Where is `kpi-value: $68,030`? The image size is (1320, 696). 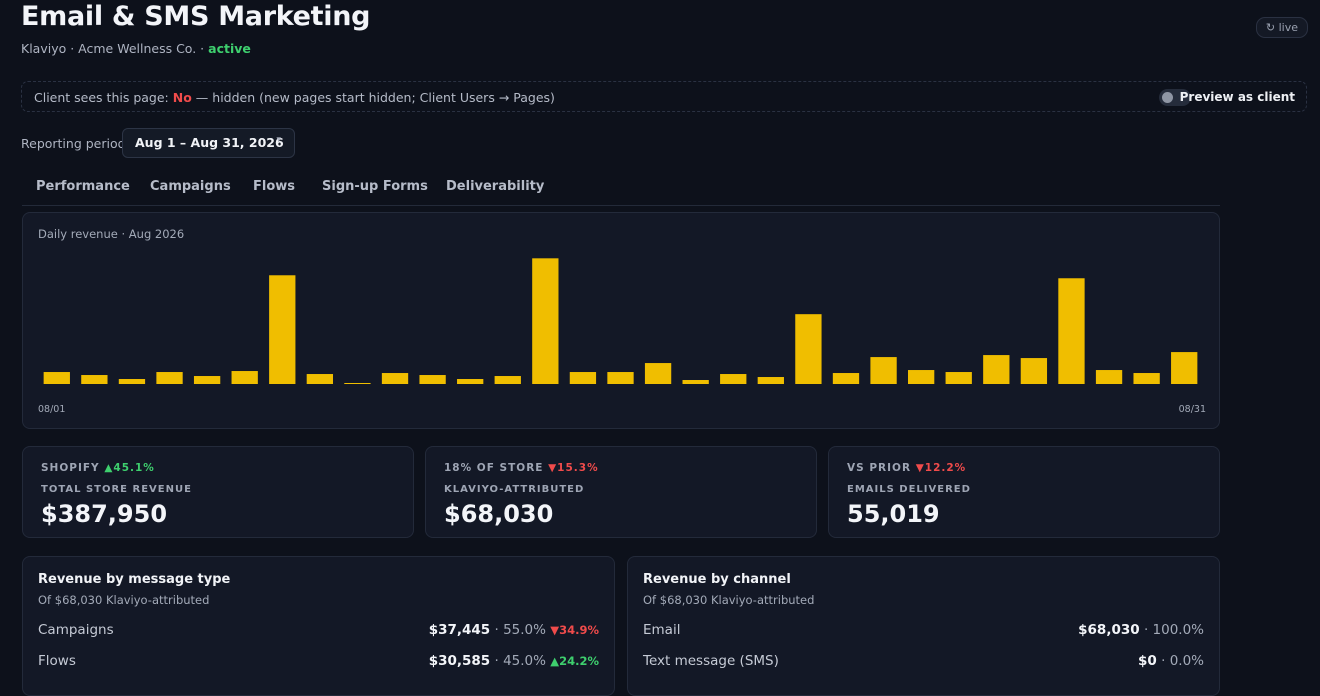
kpi-value: $68,030 is located at coordinates (499, 514).